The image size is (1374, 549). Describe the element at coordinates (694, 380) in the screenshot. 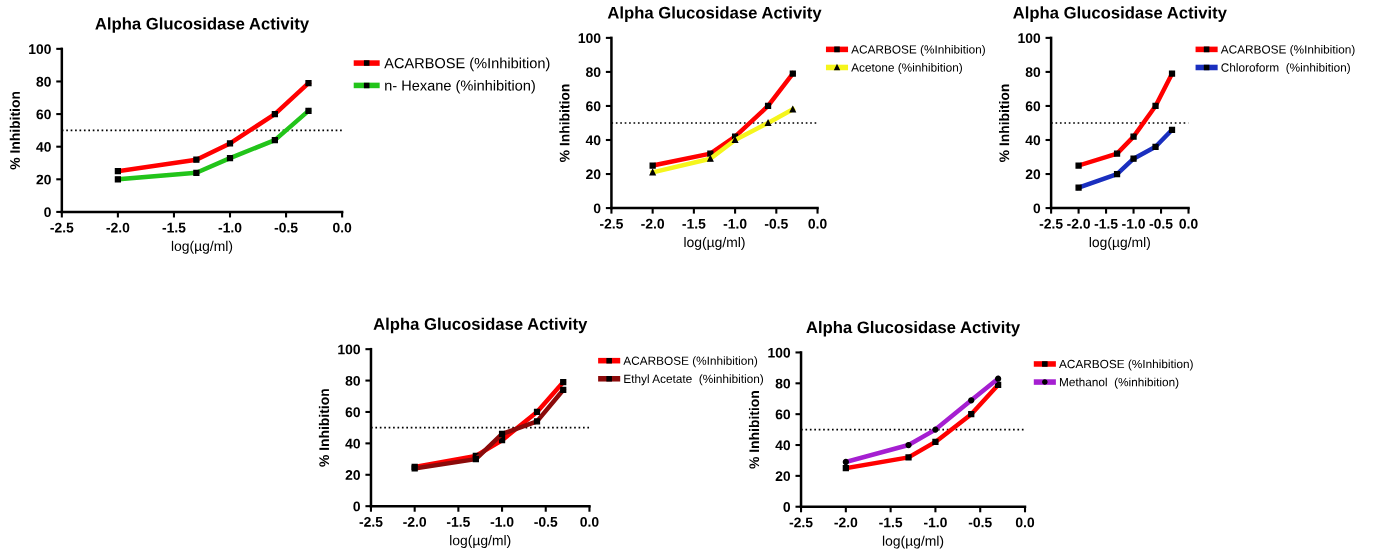

I see `legend-label: Ethyl Acetate (%inhibition)` at that location.